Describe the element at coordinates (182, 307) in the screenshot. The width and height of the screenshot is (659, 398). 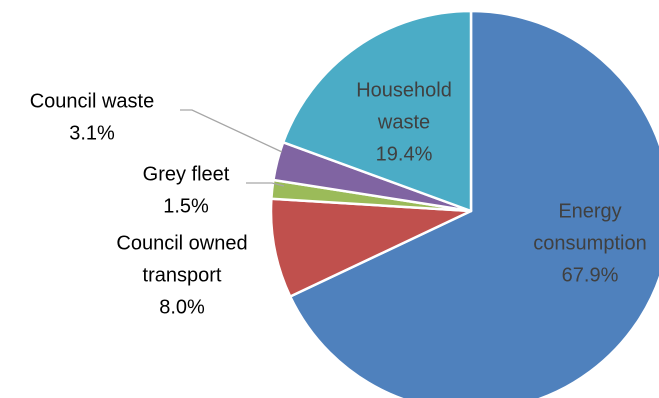
I see `value-label: 8.0%` at that location.